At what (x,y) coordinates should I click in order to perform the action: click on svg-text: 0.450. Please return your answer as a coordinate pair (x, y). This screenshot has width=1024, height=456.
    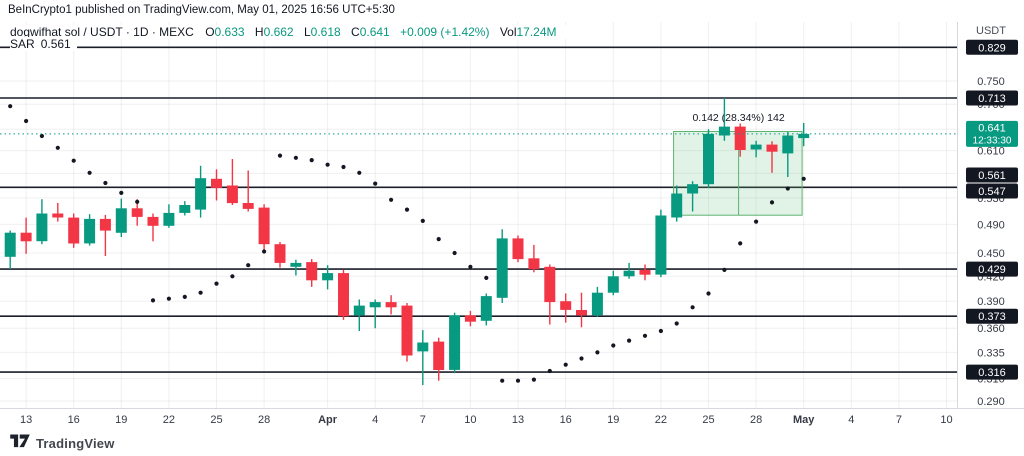
    Looking at the image, I should click on (991, 254).